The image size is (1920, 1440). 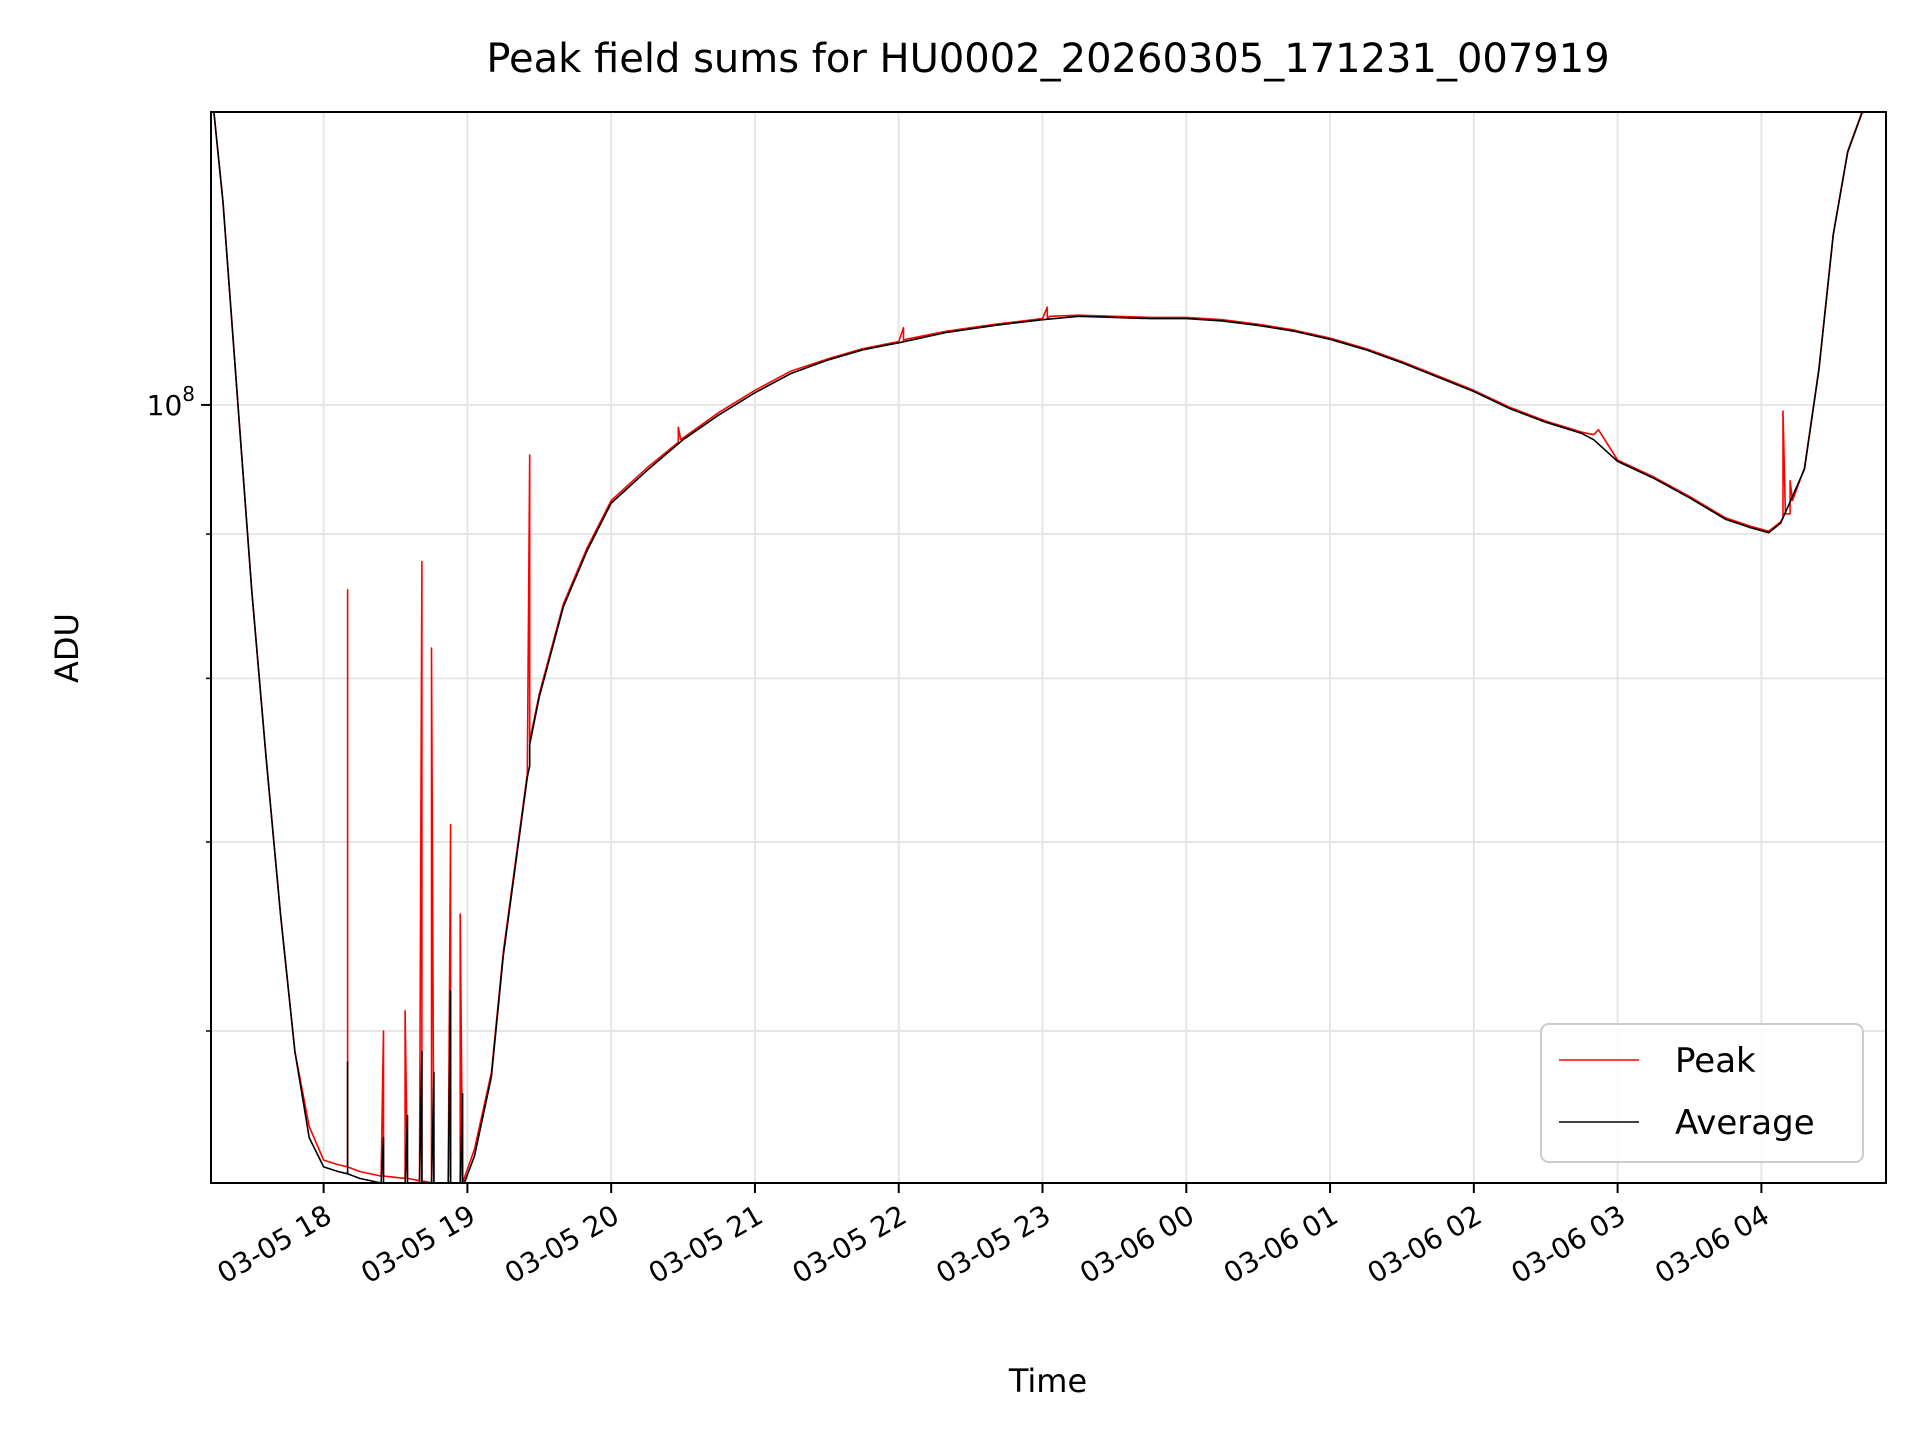 I want to click on legend: Peak Average, so click(x=1702, y=1093).